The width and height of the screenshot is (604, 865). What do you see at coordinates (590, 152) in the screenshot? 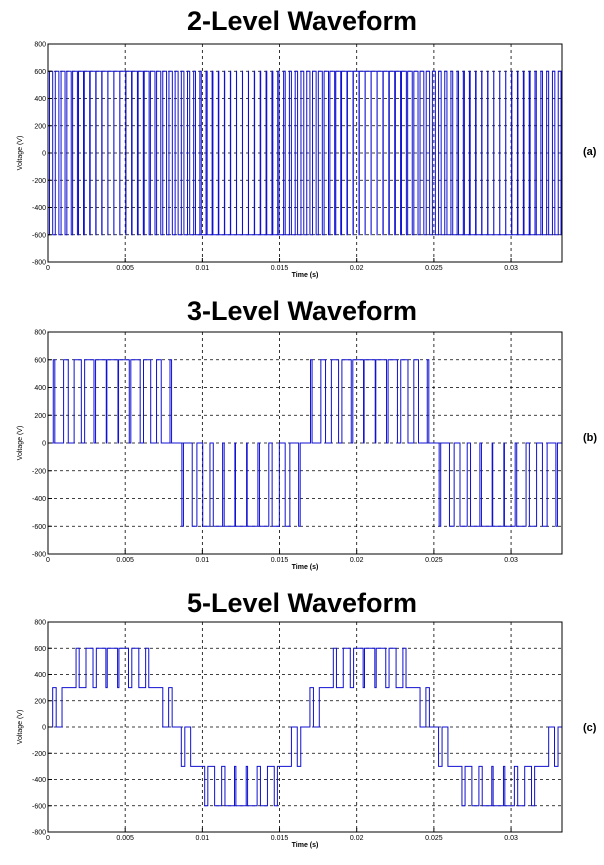
I see `panel-tag: (a)` at bounding box center [590, 152].